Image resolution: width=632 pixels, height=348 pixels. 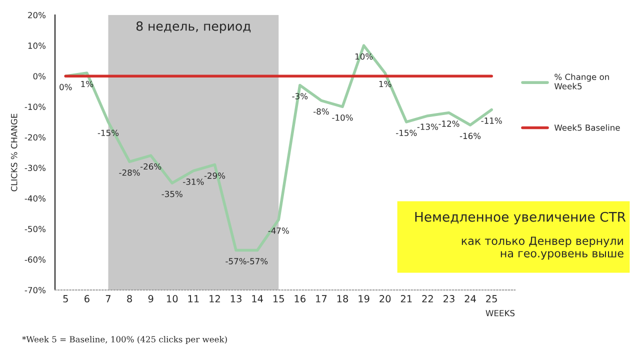 What do you see at coordinates (108, 298) in the screenshot?
I see `x-tick-label: 7` at bounding box center [108, 298].